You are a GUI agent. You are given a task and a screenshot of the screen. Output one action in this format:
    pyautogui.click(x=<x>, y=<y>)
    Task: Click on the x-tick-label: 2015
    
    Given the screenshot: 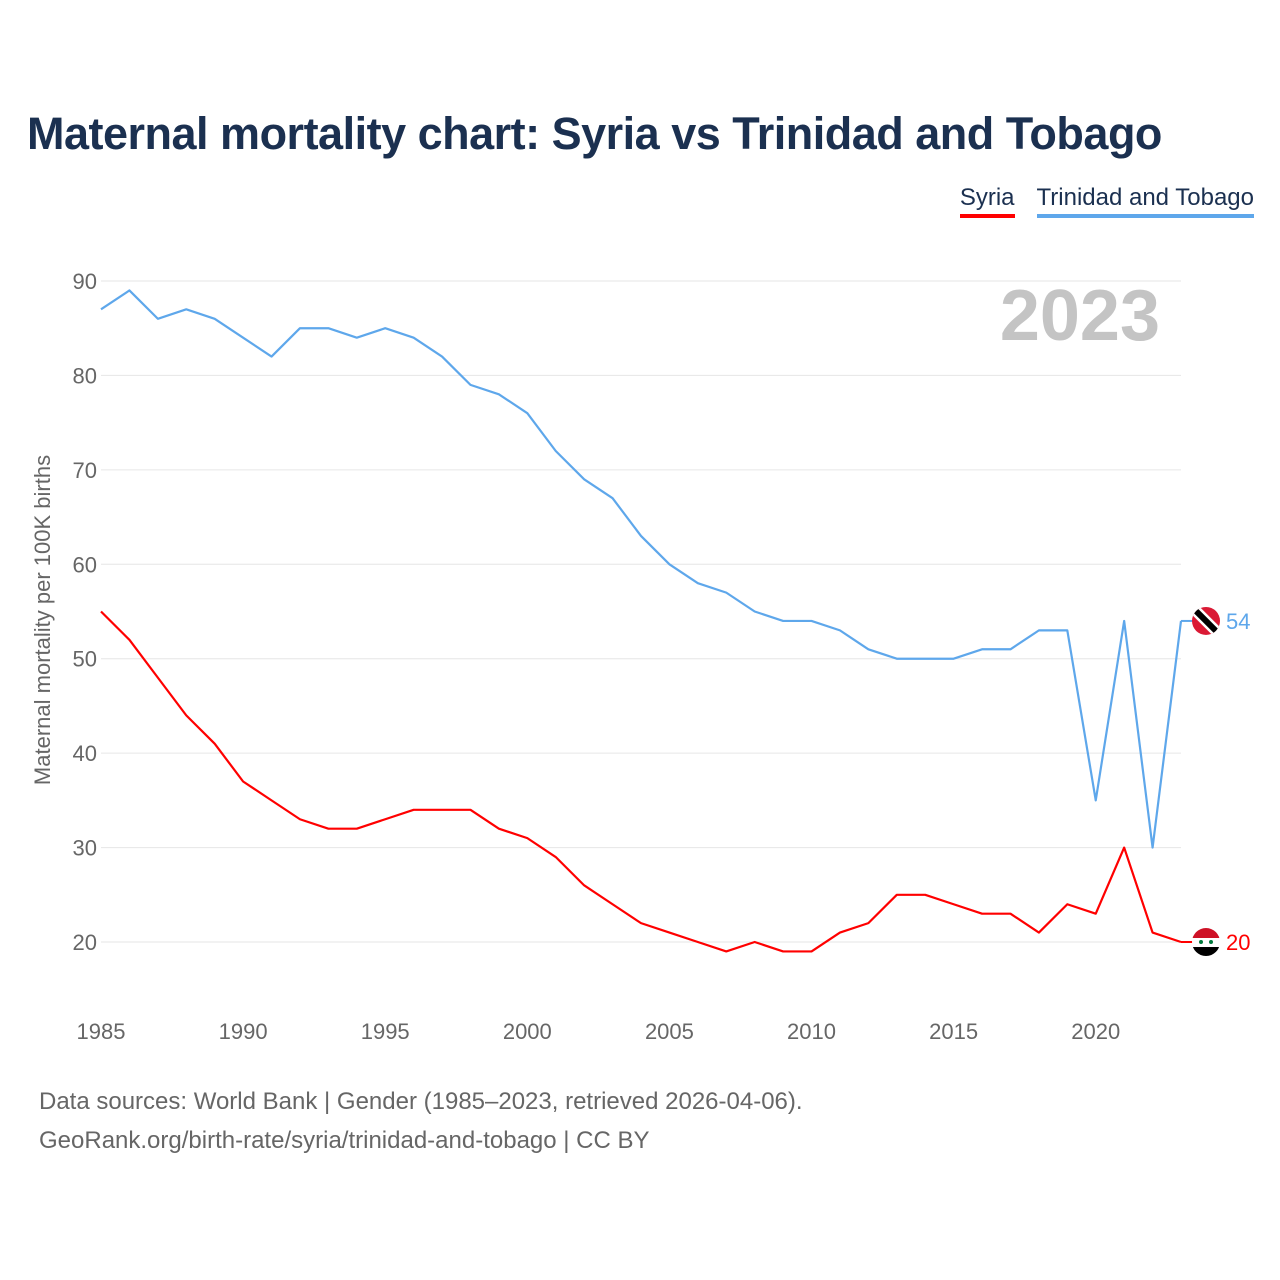 What is the action you would take?
    pyautogui.click(x=953, y=1031)
    